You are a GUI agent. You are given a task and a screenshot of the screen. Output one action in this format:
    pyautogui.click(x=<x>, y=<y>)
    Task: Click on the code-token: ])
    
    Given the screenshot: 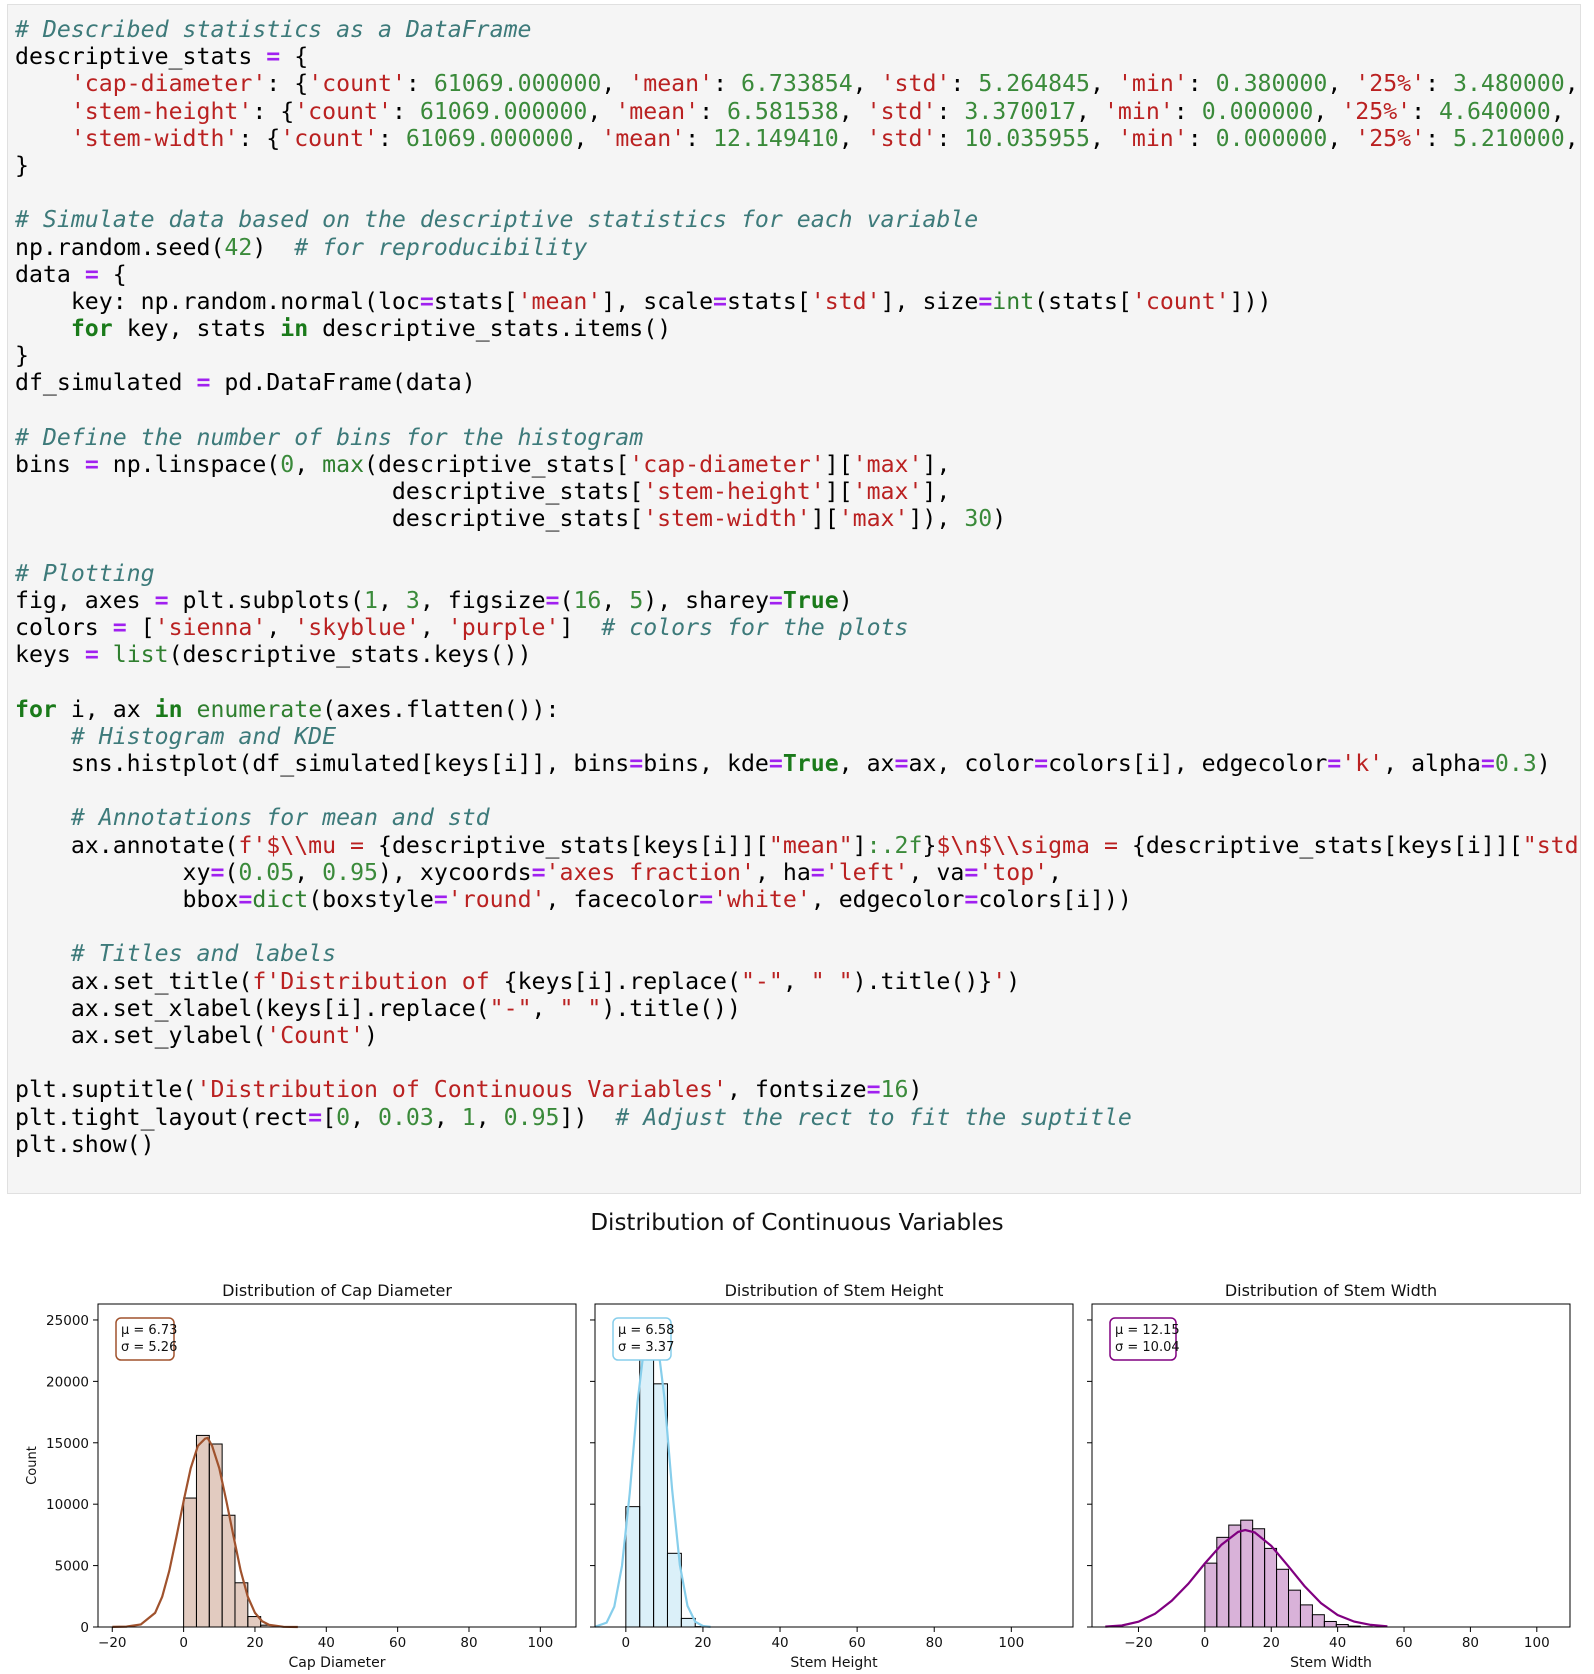 What is the action you would take?
    pyautogui.click(x=587, y=1117)
    